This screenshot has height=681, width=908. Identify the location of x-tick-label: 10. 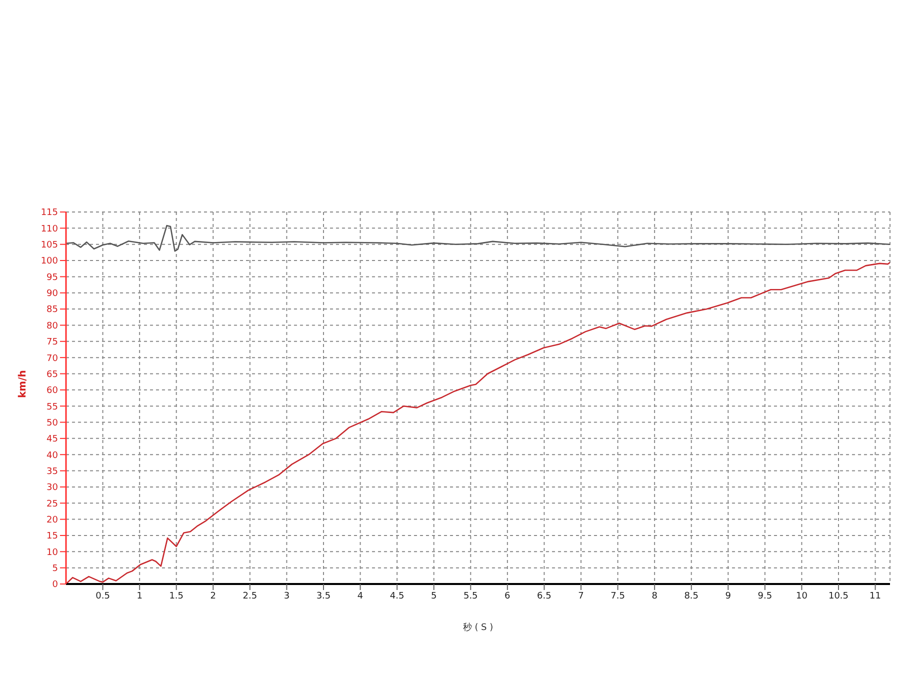
(802, 596).